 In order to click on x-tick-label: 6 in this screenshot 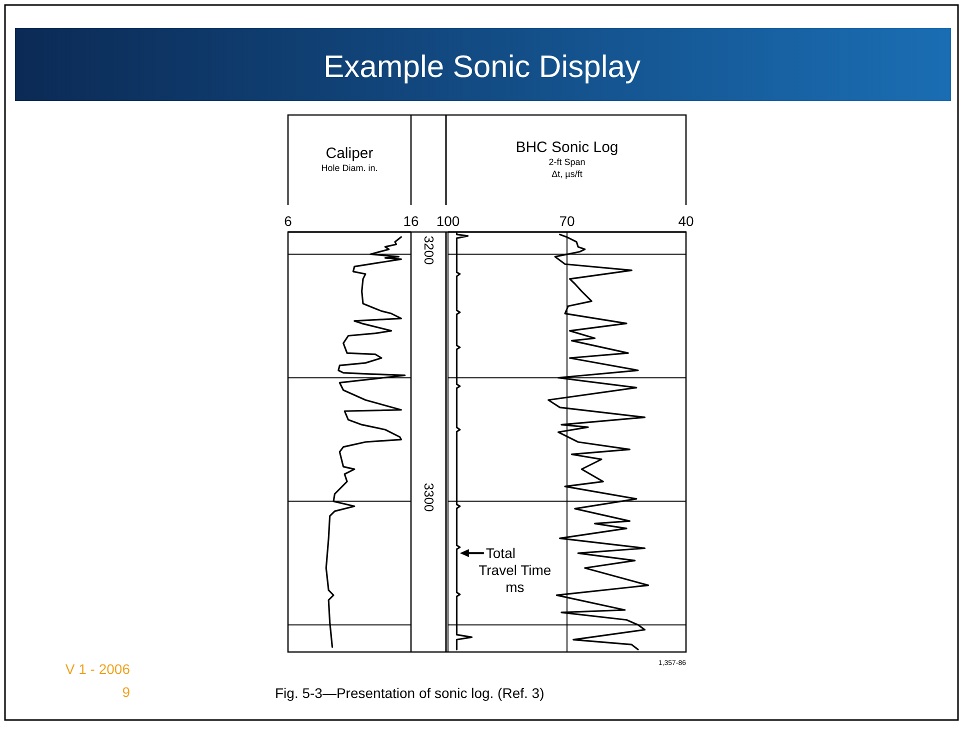, I will do `click(288, 221)`.